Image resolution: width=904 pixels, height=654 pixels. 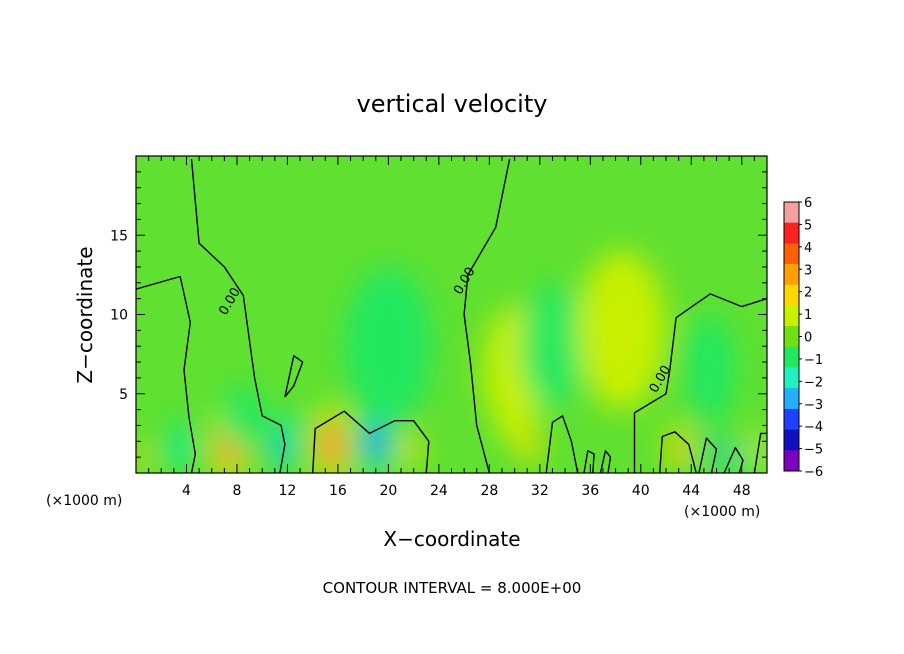 What do you see at coordinates (452, 104) in the screenshot?
I see `chart-title: vertical velocity` at bounding box center [452, 104].